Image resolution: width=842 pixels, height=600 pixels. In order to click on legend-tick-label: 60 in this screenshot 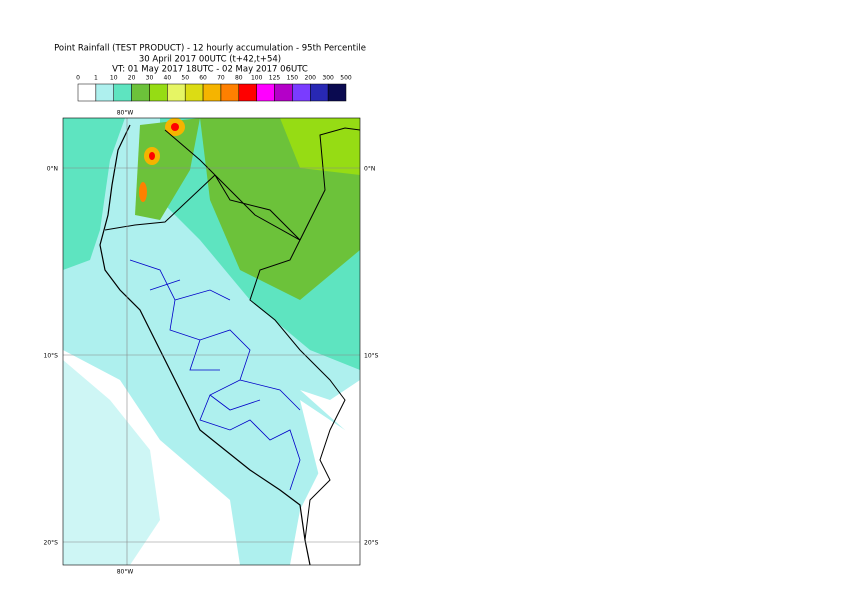, I will do `click(203, 78)`.